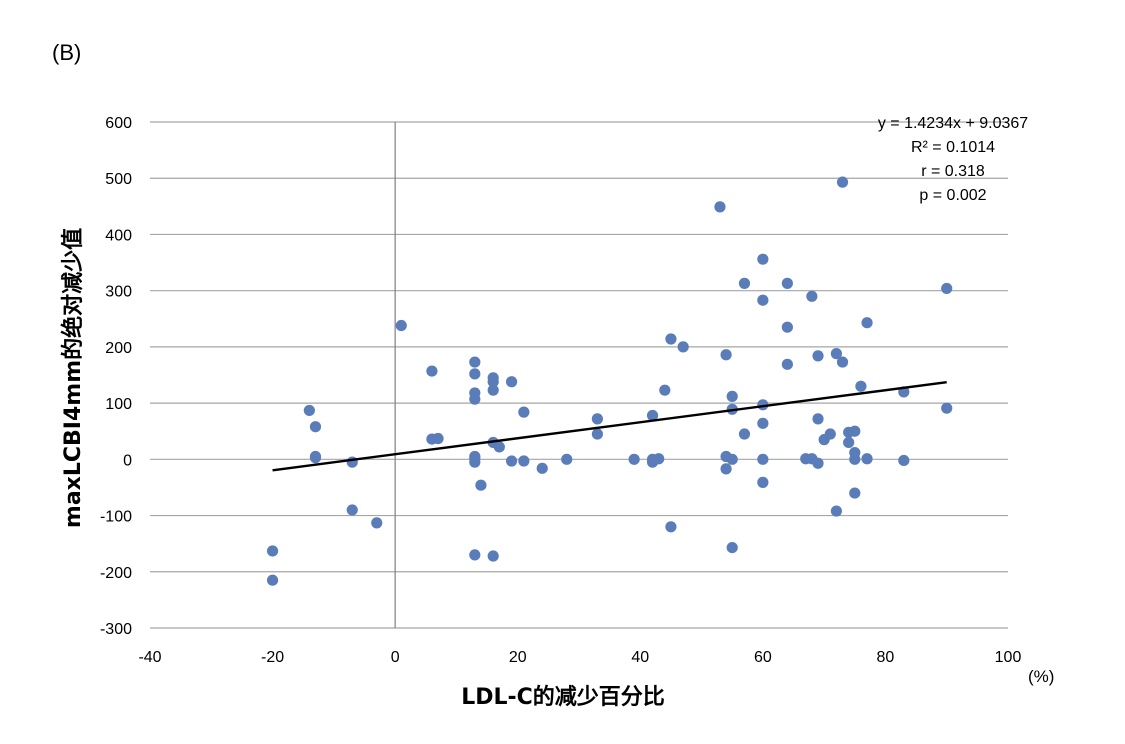 The height and width of the screenshot is (744, 1125). What do you see at coordinates (116, 517) in the screenshot?
I see `y-tick-label: -100` at bounding box center [116, 517].